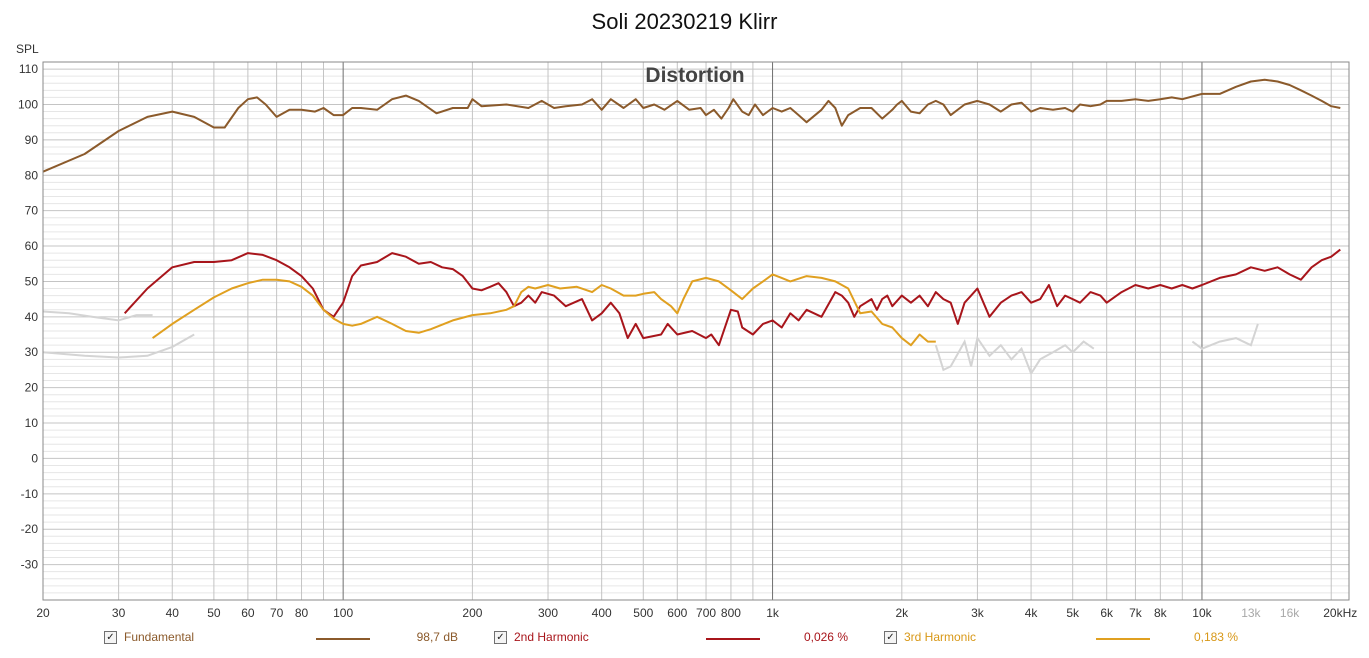 This screenshot has height=658, width=1369. I want to click on legend-label-2nd-harmonic: 2nd Harmonic, so click(551, 637).